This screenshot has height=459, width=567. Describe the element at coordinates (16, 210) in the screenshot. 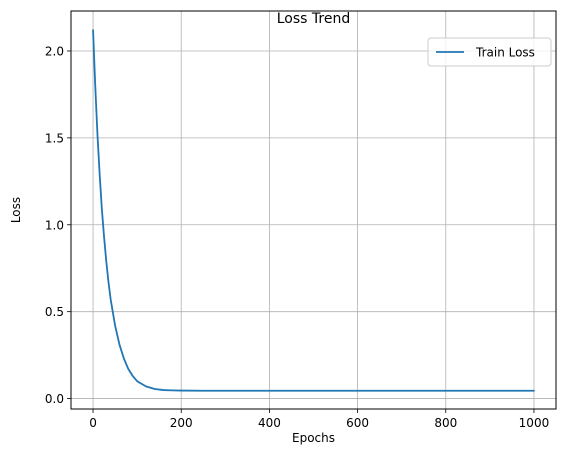

I see `y-axis-label: Loss` at that location.